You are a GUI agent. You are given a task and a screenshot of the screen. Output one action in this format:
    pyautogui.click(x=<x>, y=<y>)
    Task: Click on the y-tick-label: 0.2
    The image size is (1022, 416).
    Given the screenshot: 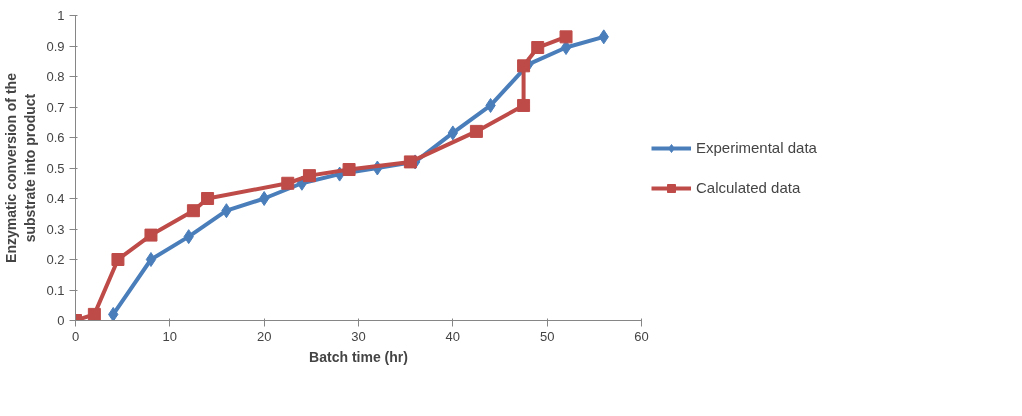 What is the action you would take?
    pyautogui.click(x=55, y=259)
    